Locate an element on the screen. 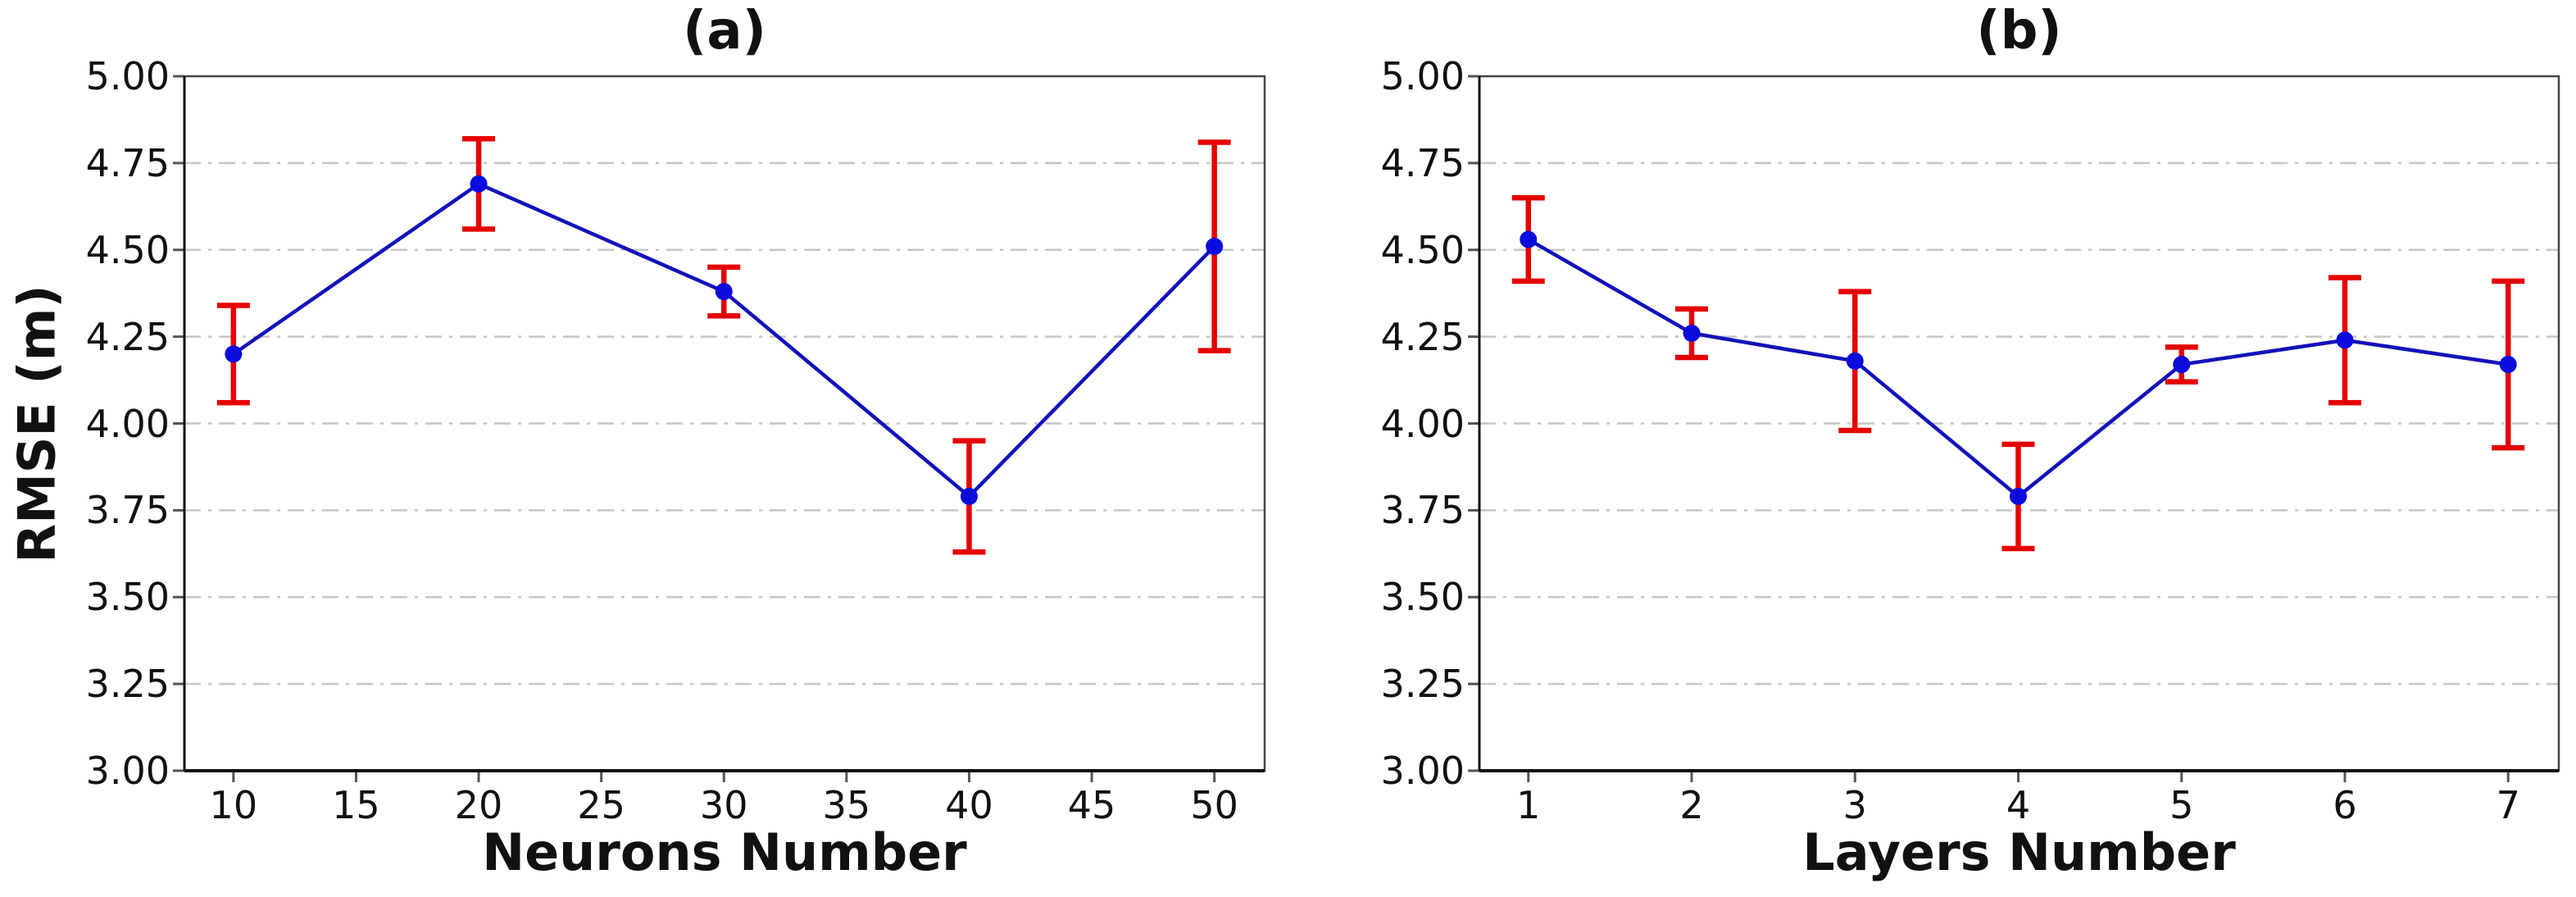 The height and width of the screenshot is (897, 2576). panel-b-title: (b) is located at coordinates (2019, 31).